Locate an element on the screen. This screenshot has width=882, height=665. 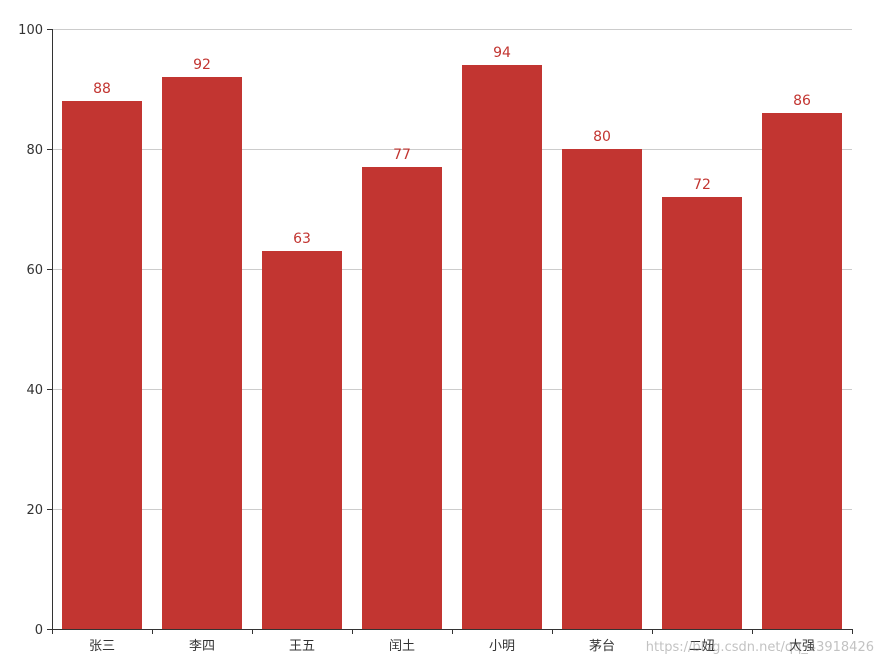
y-tick-label: 20 is located at coordinates (34, 510).